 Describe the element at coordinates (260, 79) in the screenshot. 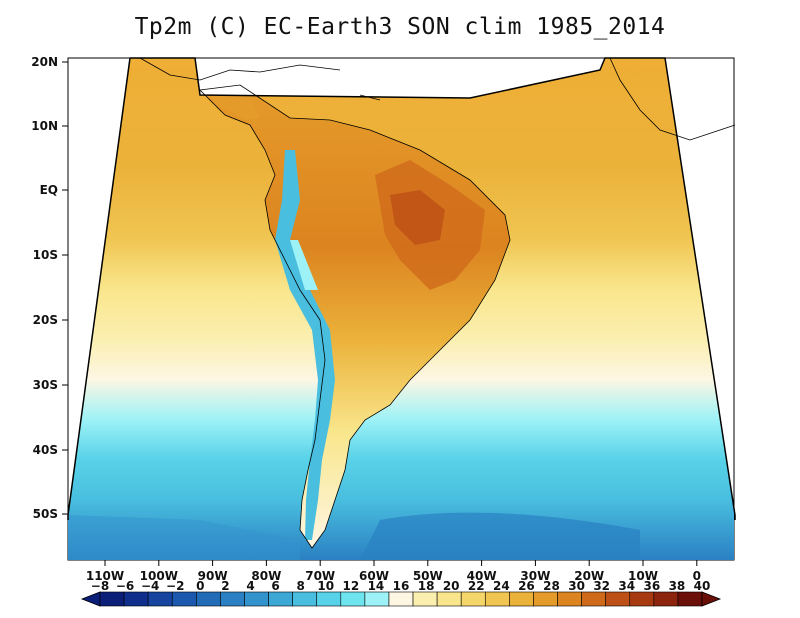

I see `caribbean-coastline` at that location.